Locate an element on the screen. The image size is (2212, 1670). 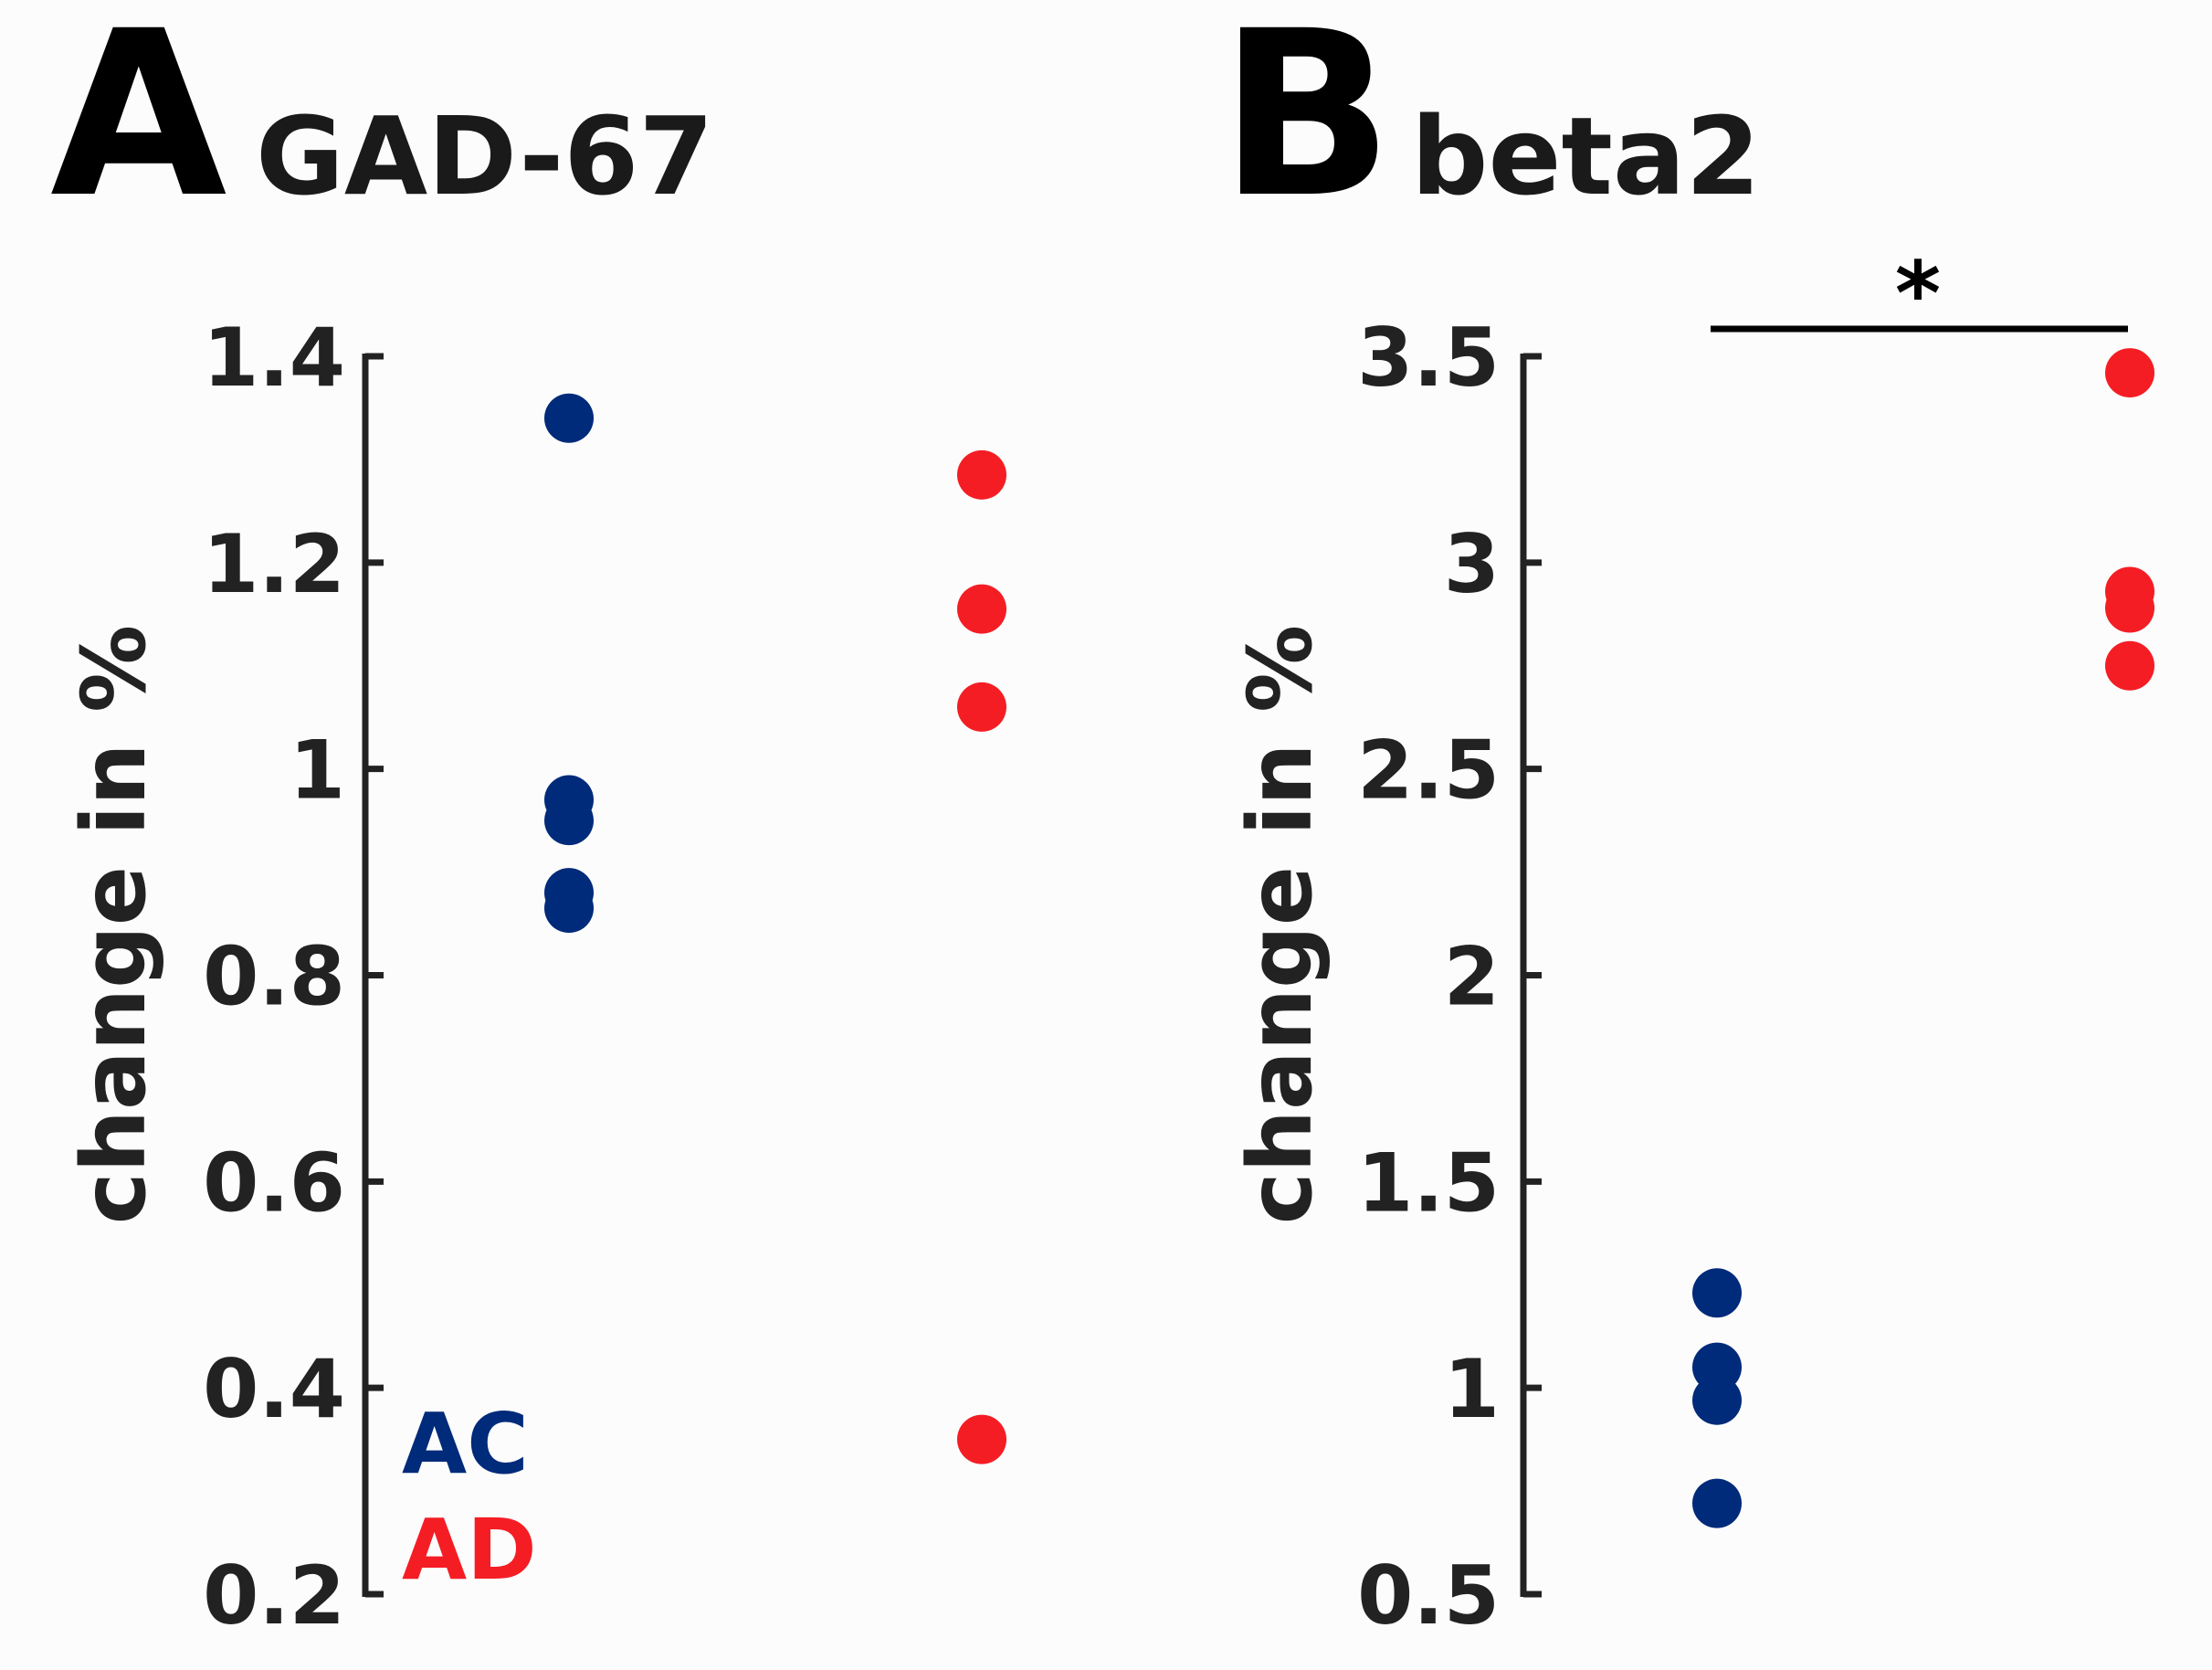
y-axis-label-a: change in % is located at coordinates (114, 925).